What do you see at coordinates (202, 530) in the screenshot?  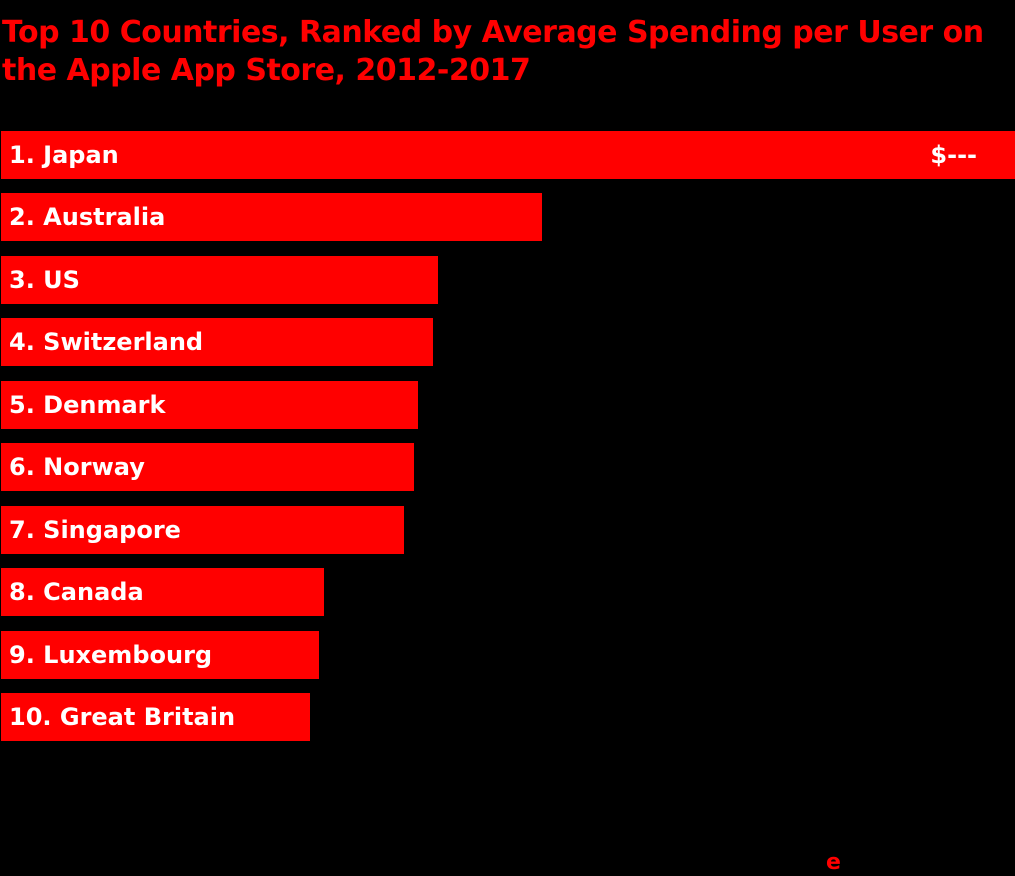 I see `bar-singapore: 7. Singapore` at bounding box center [202, 530].